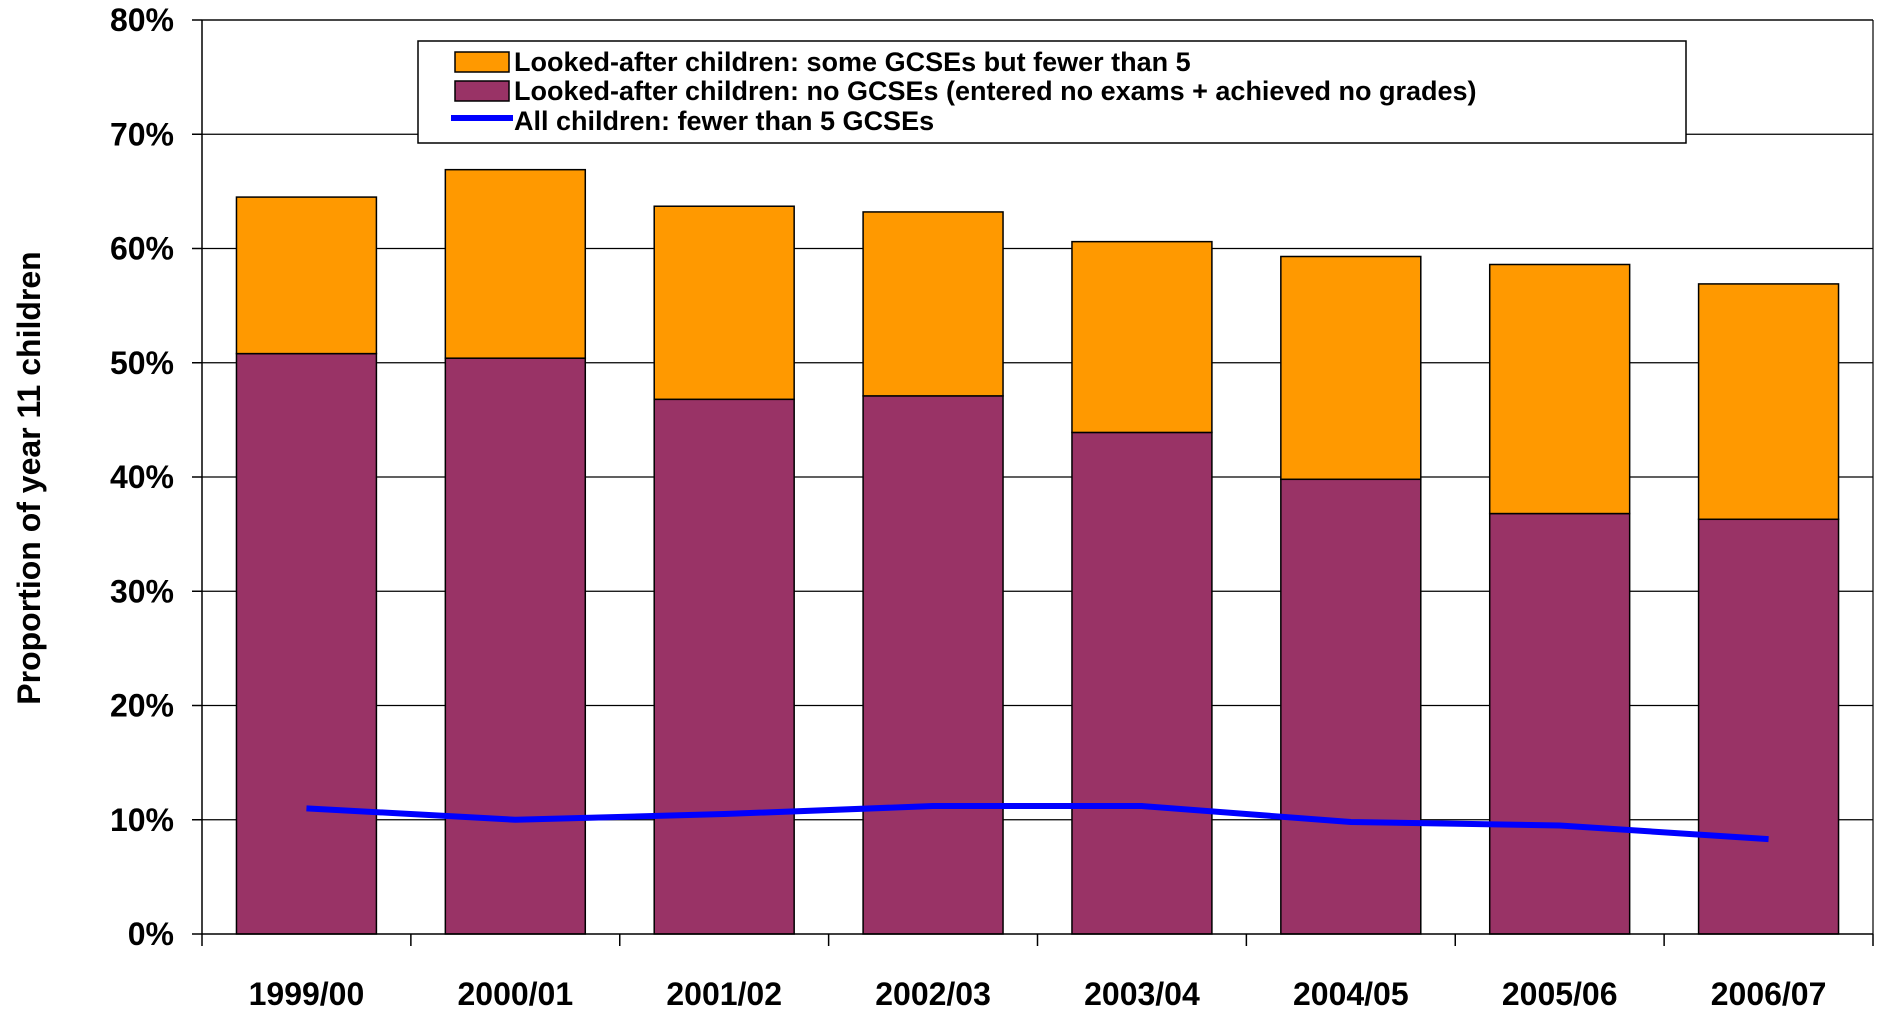 The height and width of the screenshot is (1010, 1883). I want to click on x-tick-label: 2004/05, so click(1351, 993).